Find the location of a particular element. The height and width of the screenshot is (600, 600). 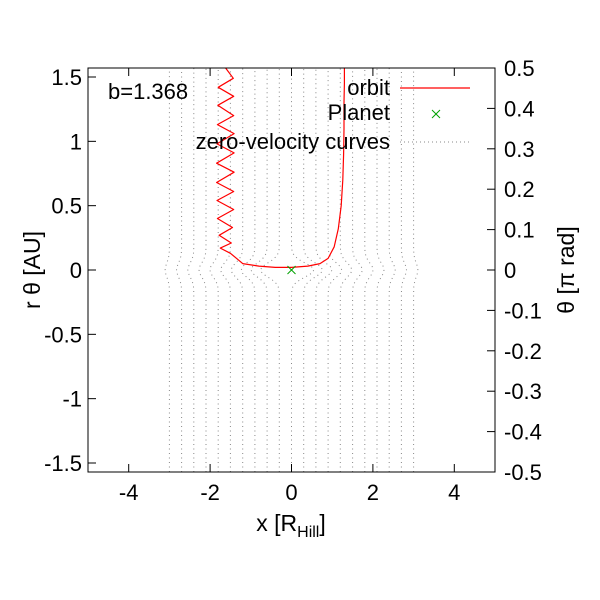

legend-label-orbit: orbit is located at coordinates (368, 87).